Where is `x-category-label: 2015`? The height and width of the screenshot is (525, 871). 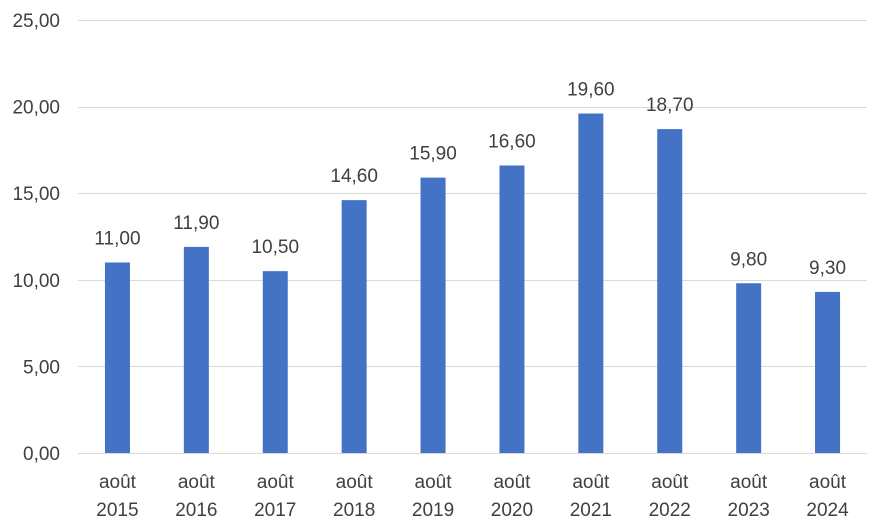 x-category-label: 2015 is located at coordinates (117, 510).